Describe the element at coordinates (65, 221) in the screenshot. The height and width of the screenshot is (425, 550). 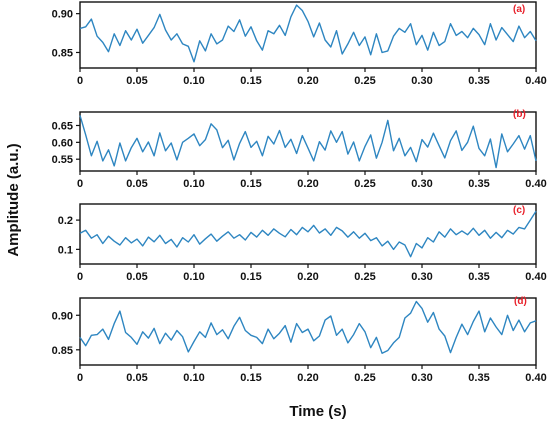
I see `y-tick-label: 0.2` at that location.